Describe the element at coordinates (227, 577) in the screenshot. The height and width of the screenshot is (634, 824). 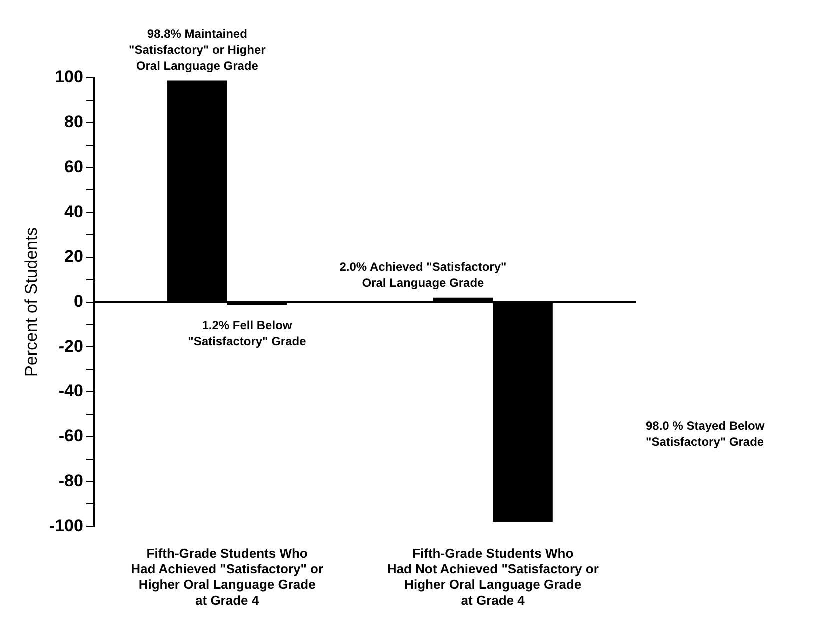
I see `x-tick-label: Fifth-Grade Students Who Had Achieved "Satisfactory" or Higher Oral Language Grade at Grade 4` at that location.